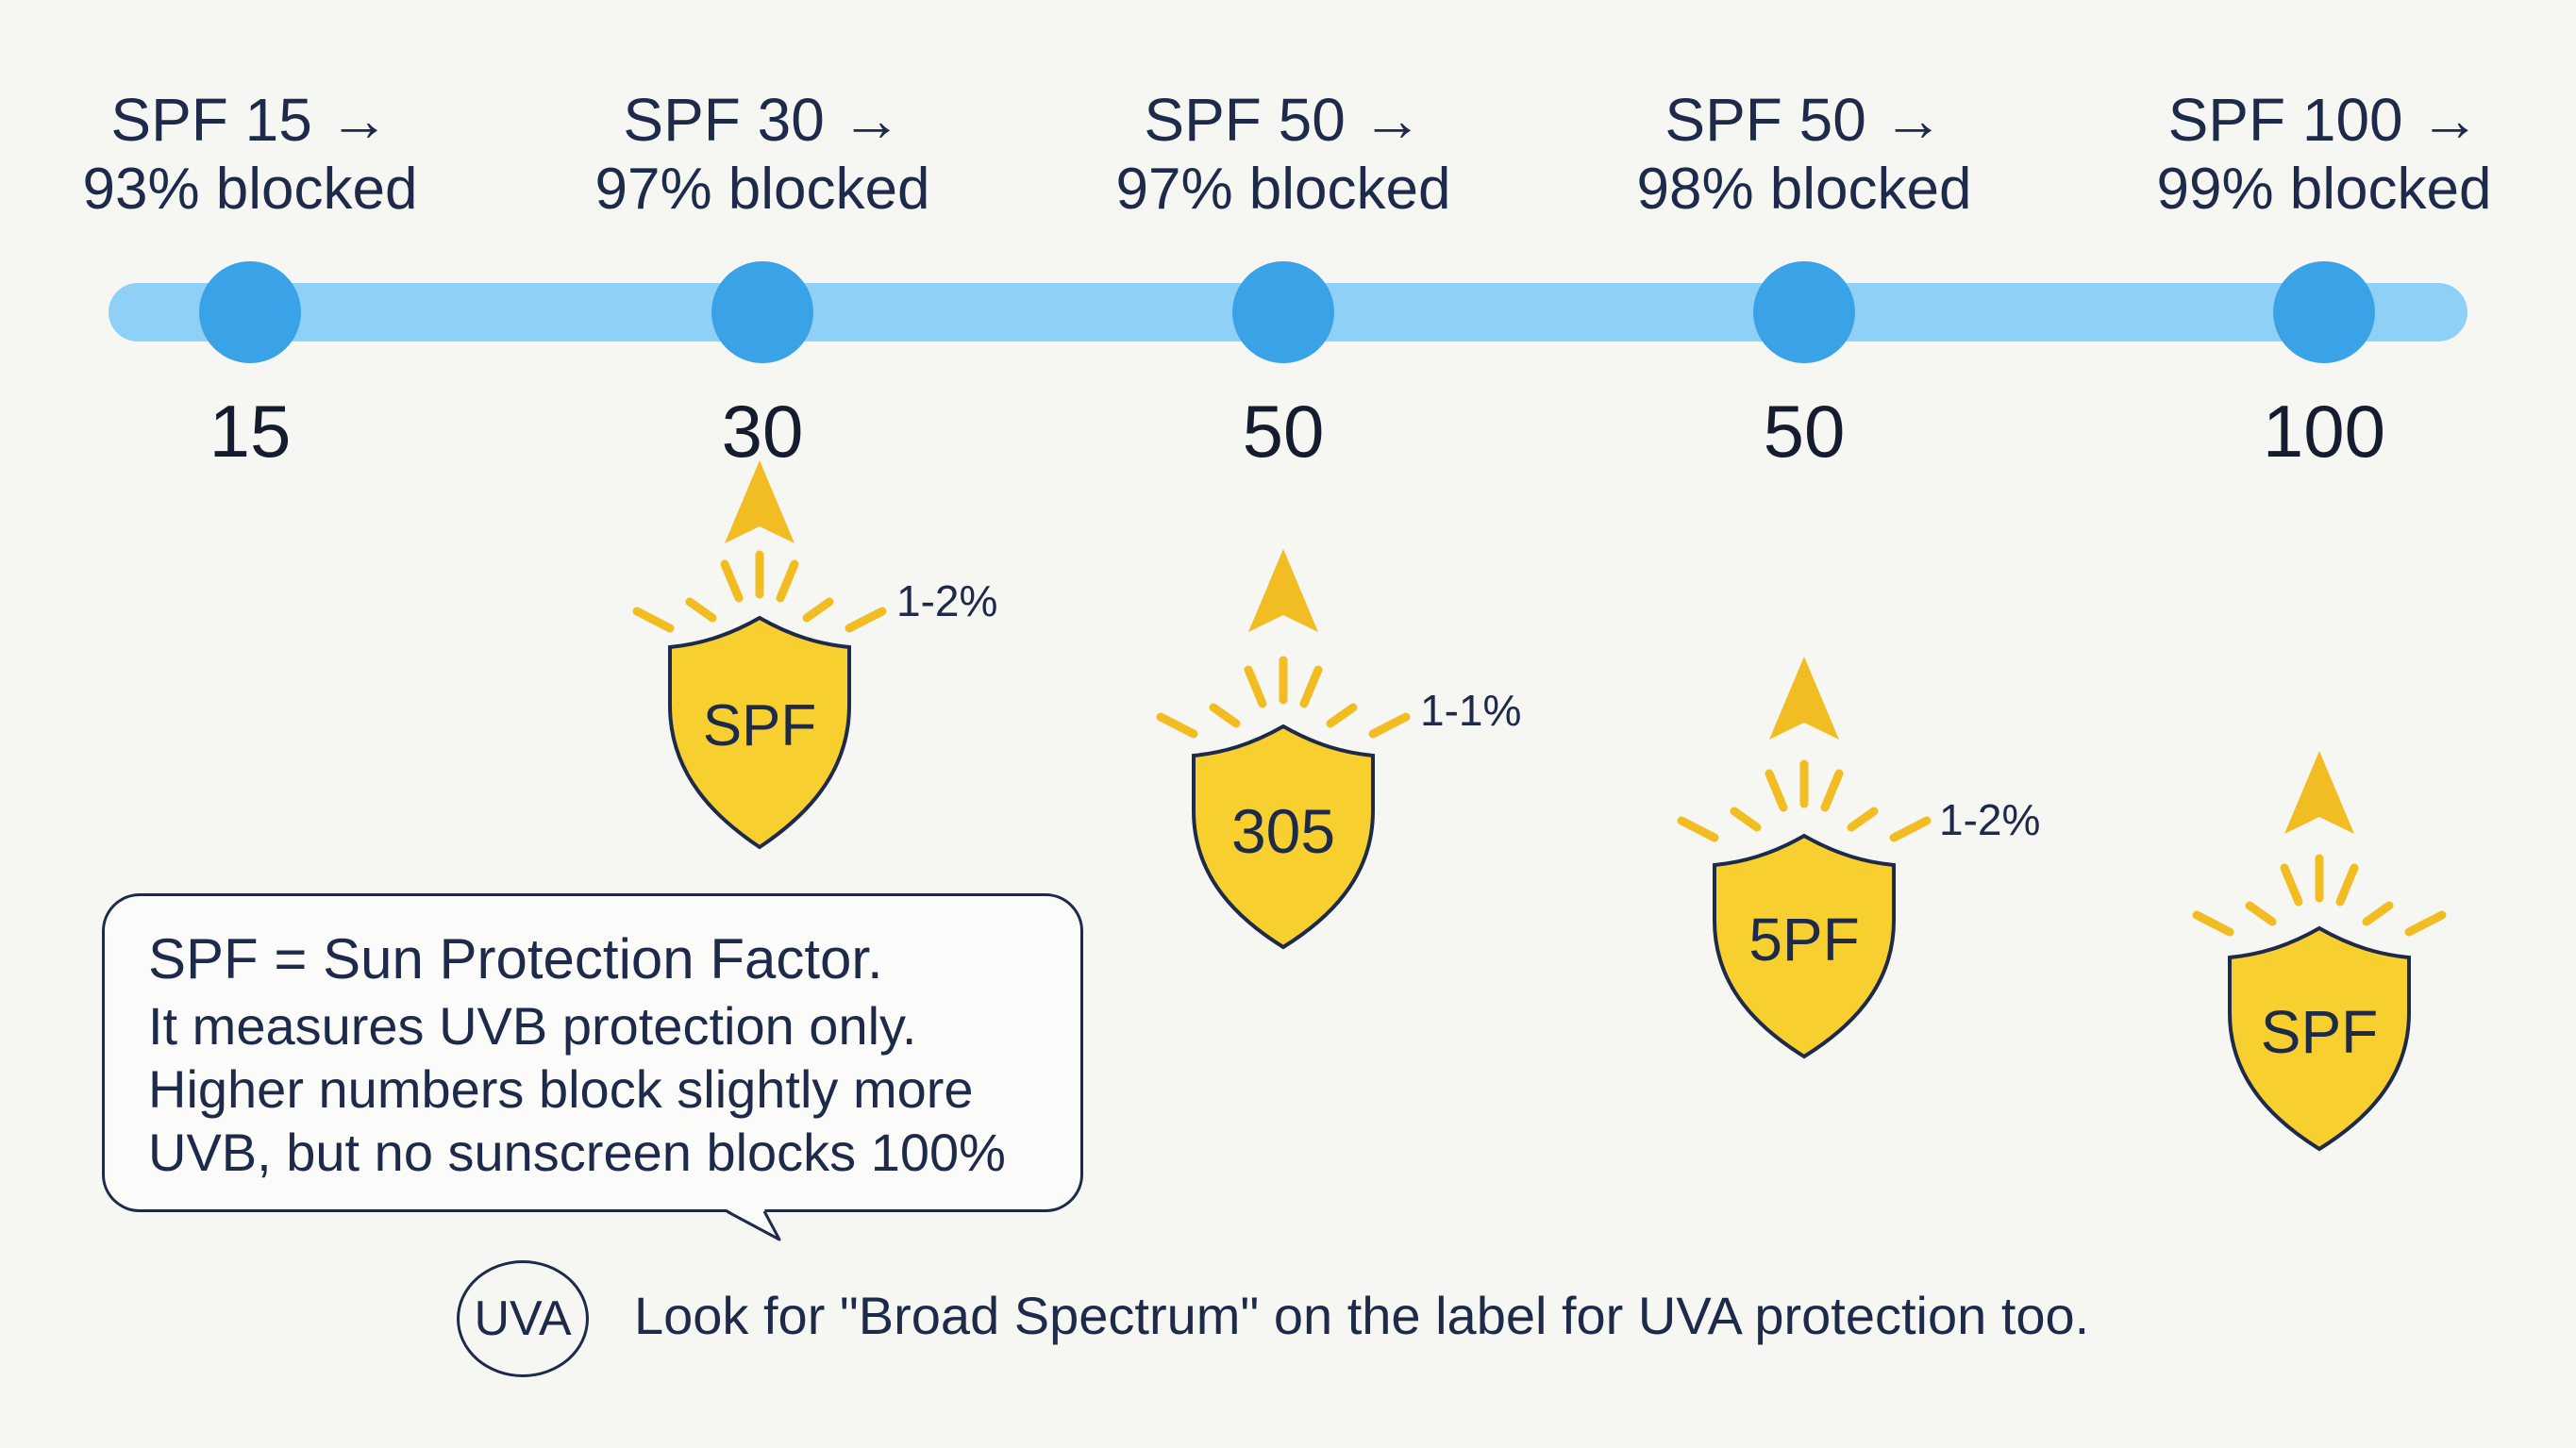 Image resolution: width=2576 pixels, height=1448 pixels. What do you see at coordinates (762, 120) in the screenshot?
I see `stop-heading: SPF 30 →` at bounding box center [762, 120].